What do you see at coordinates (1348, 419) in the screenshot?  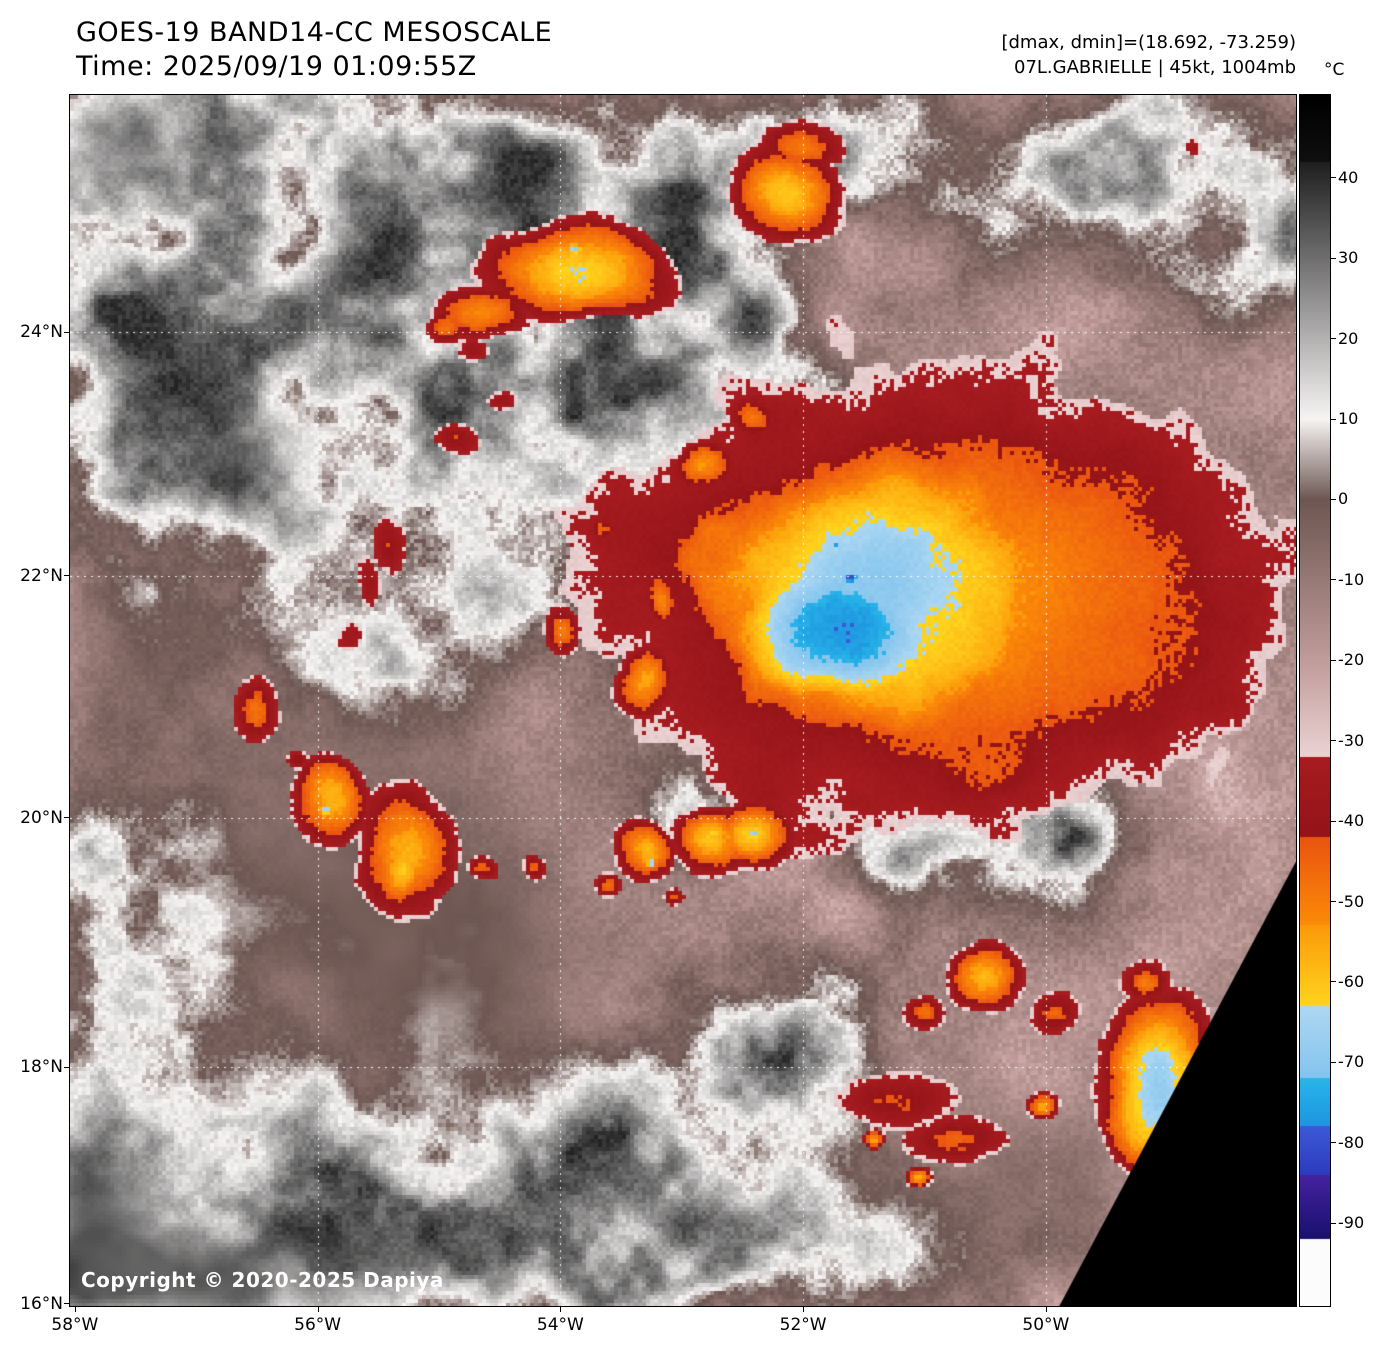 I see `colorbar-tick-label: 10` at bounding box center [1348, 419].